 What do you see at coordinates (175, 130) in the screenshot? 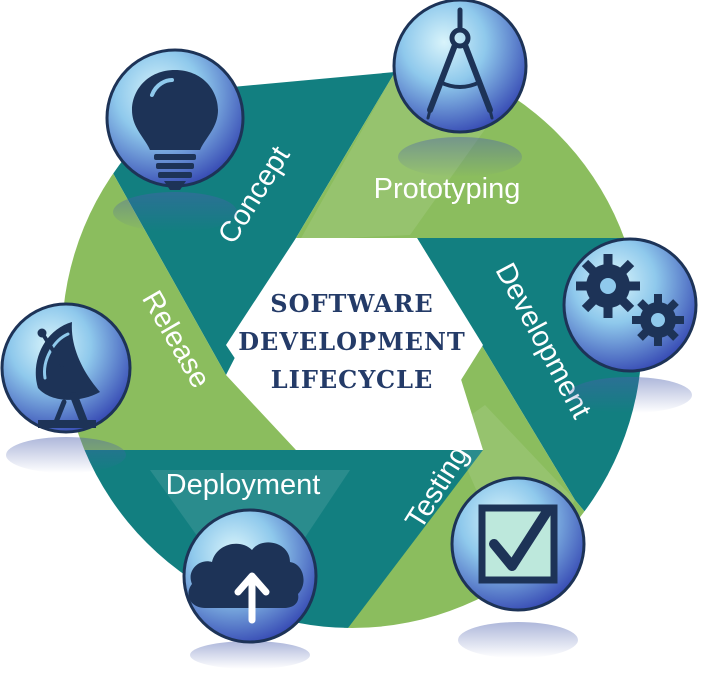
I see `lightbulb-icon` at bounding box center [175, 130].